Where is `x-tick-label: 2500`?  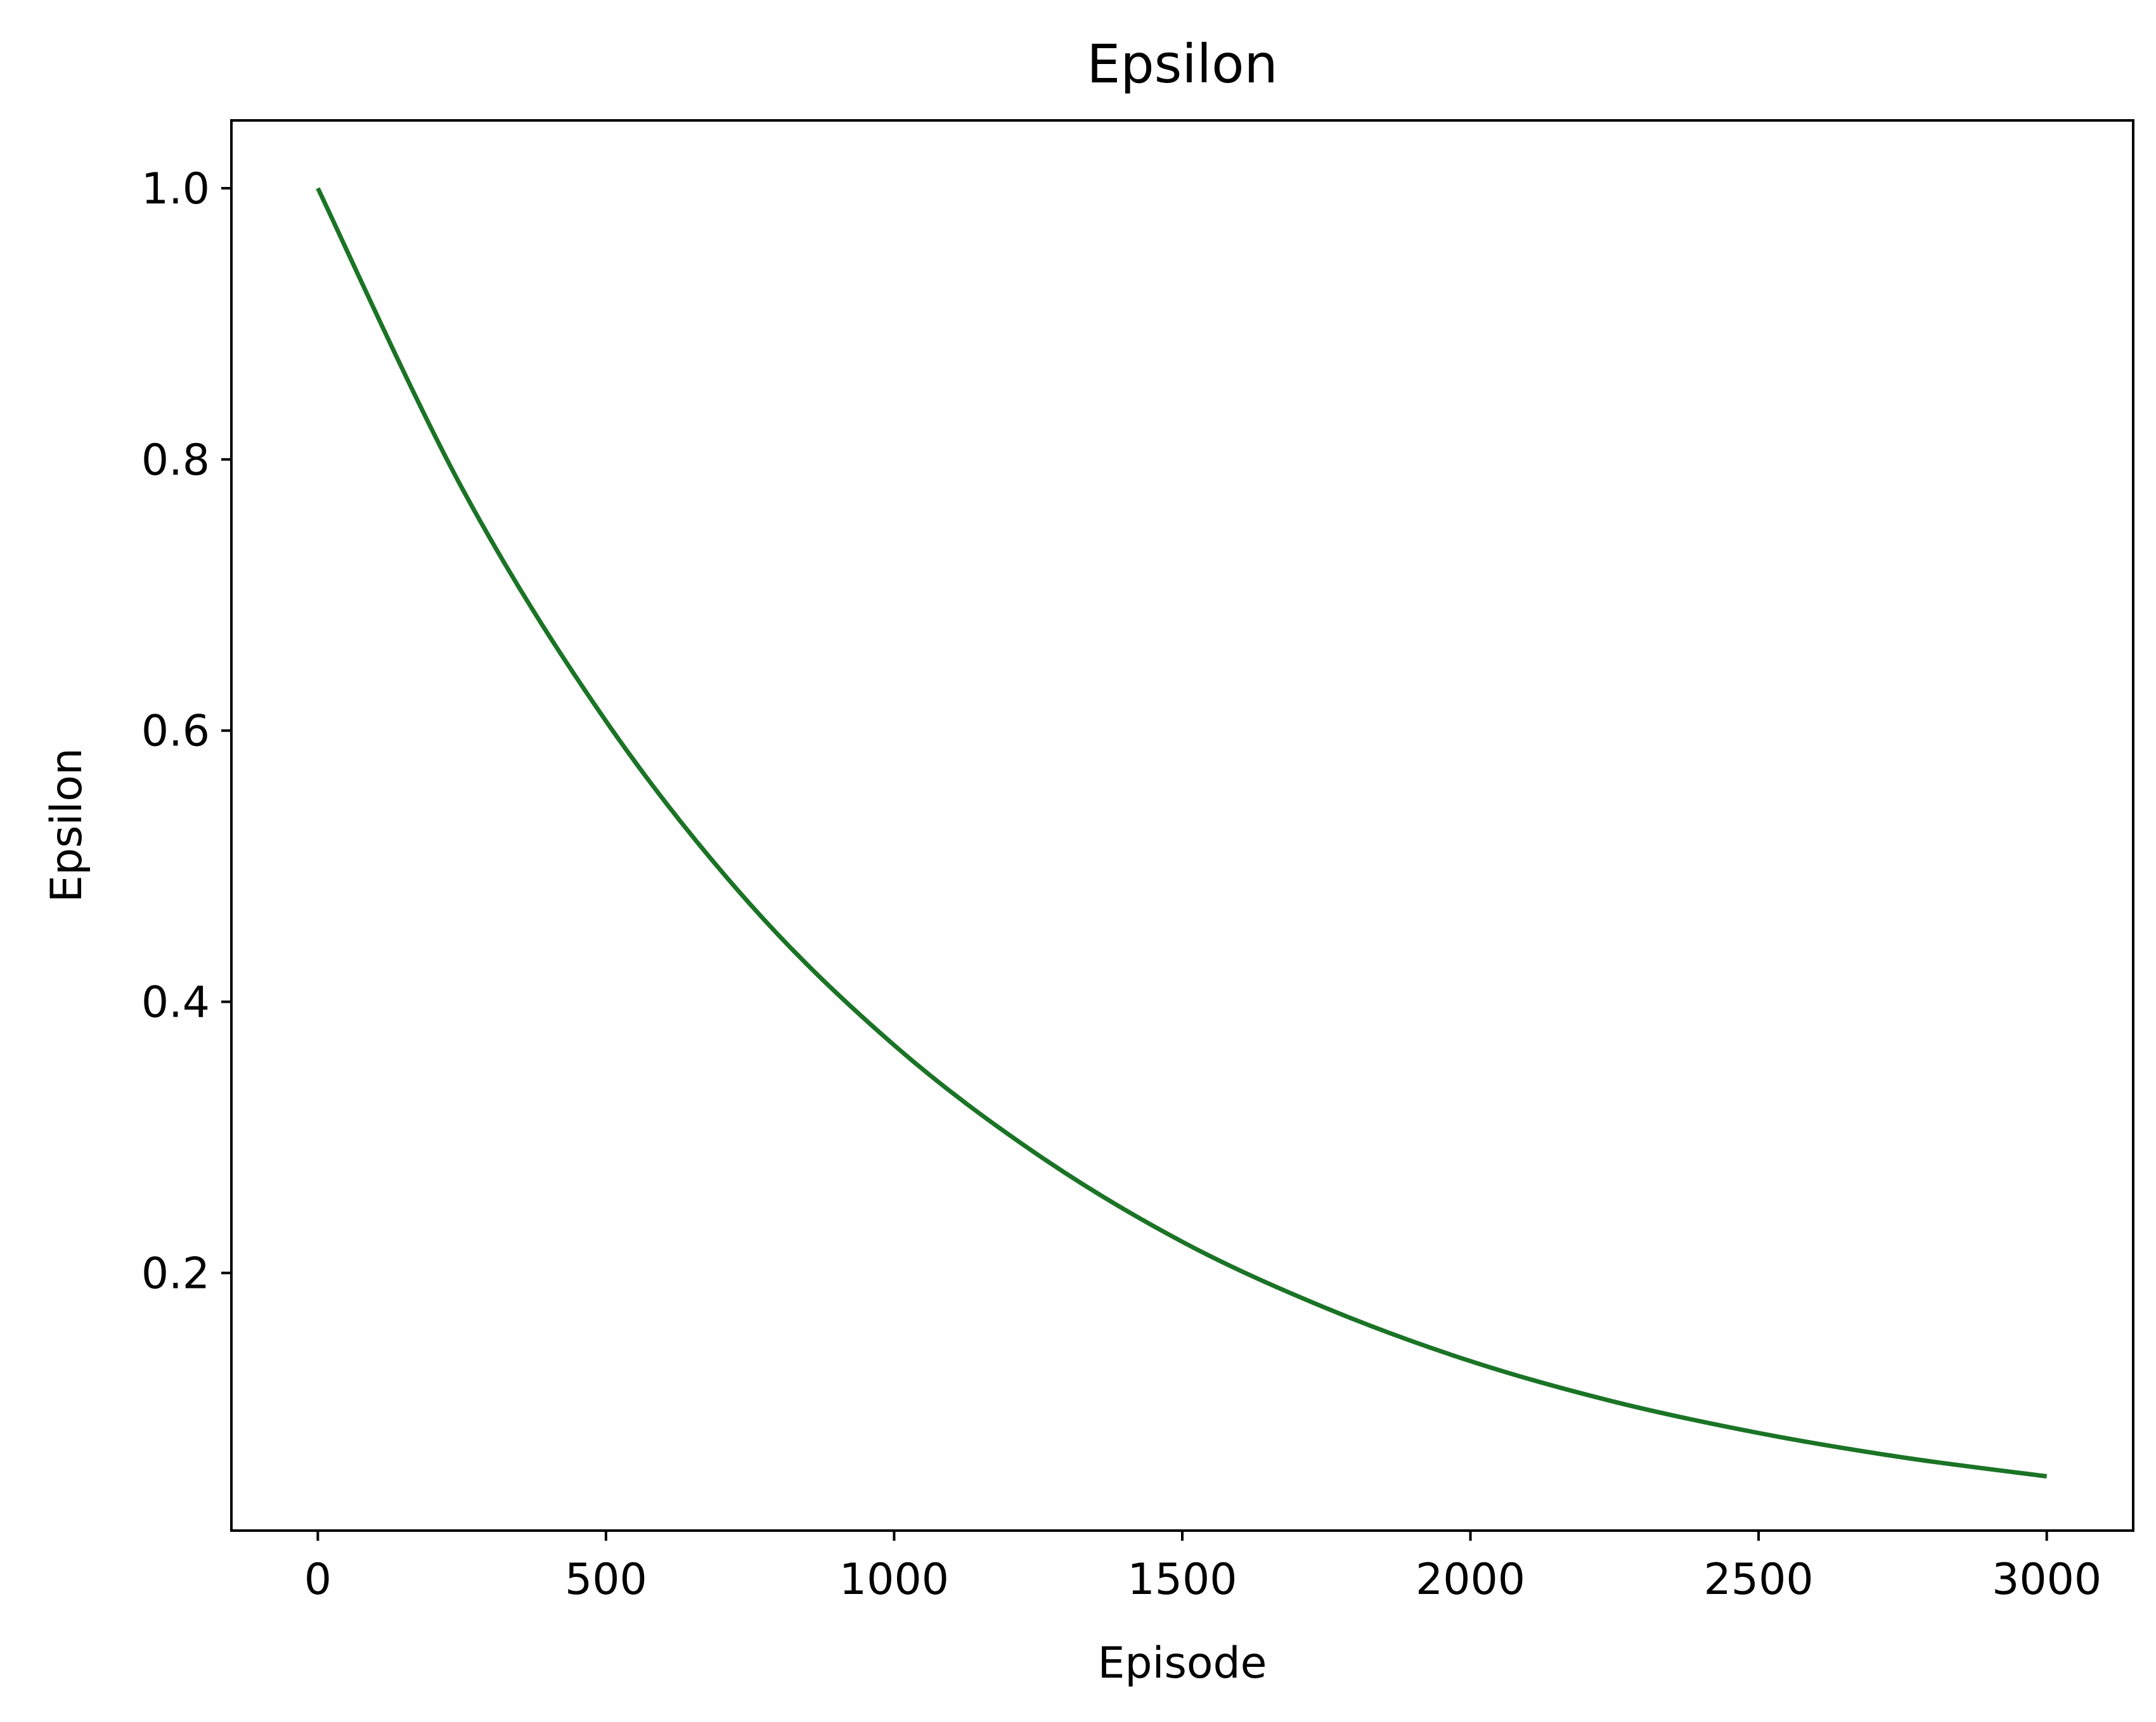
x-tick-label: 2500 is located at coordinates (1759, 1580).